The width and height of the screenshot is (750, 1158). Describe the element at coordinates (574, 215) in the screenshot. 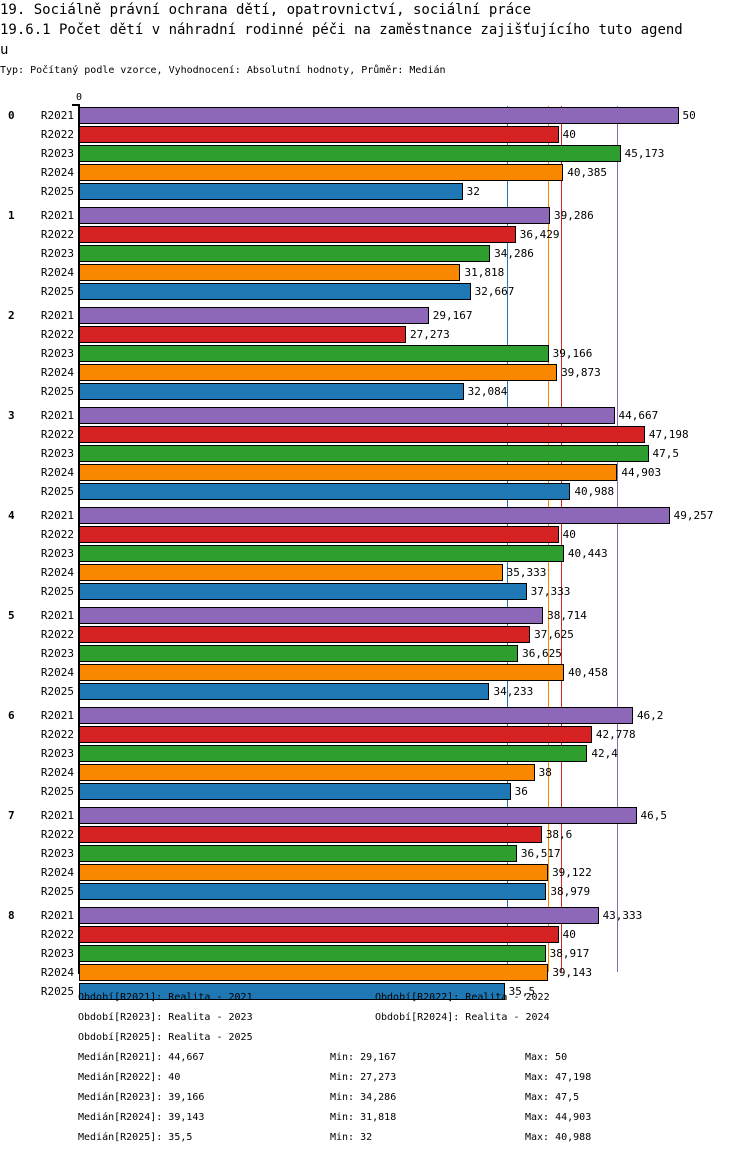

I see `bar-value-label: 39,286` at that location.